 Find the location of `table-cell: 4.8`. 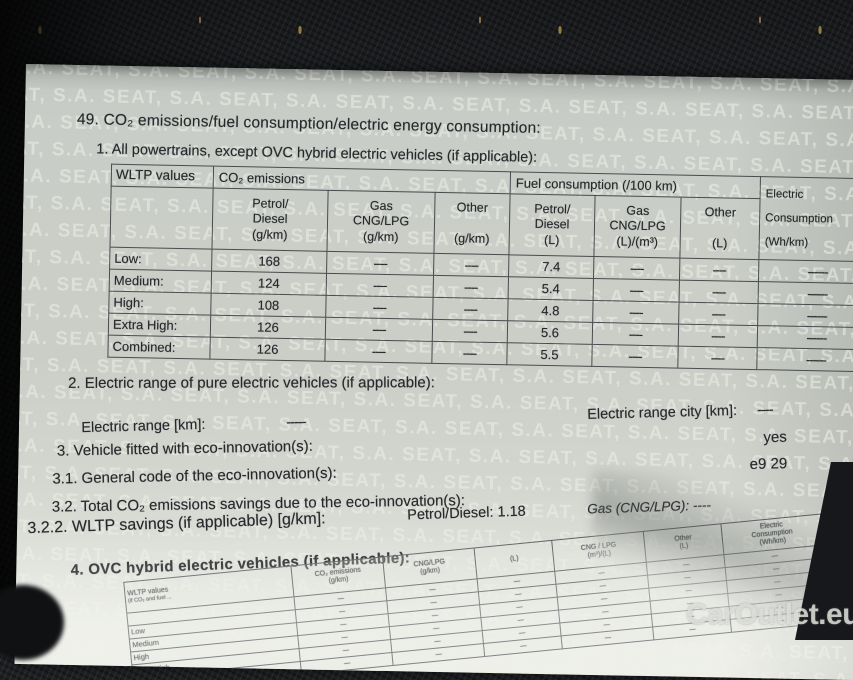

table-cell: 4.8 is located at coordinates (550, 310).